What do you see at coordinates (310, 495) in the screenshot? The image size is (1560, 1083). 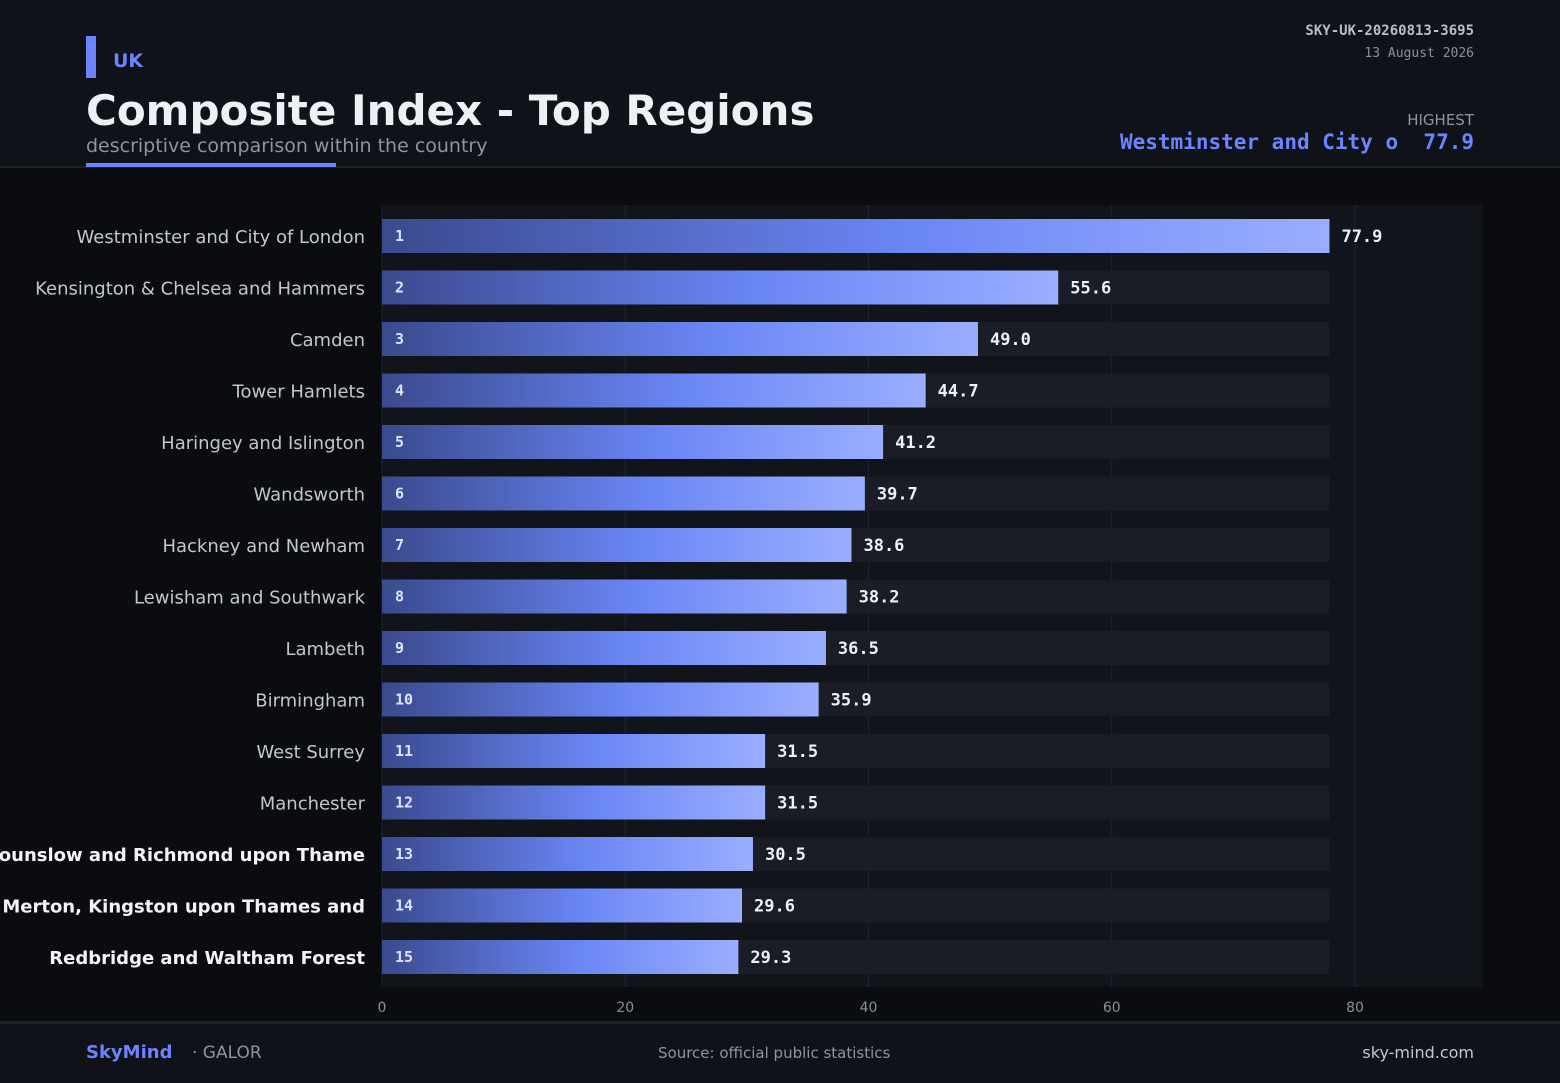 I see `category-label: Wandsworth` at bounding box center [310, 495].